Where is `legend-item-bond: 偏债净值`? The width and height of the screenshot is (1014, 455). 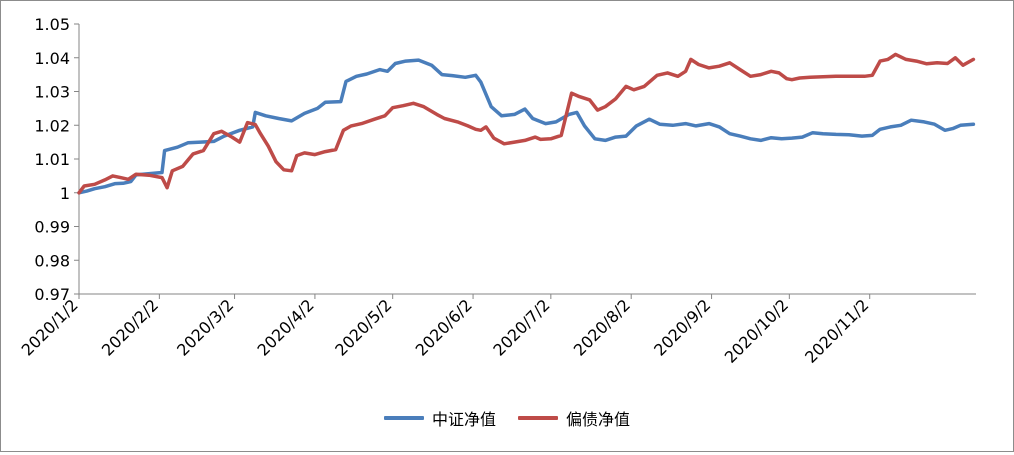 legend-item-bond: 偏债净值 is located at coordinates (574, 418).